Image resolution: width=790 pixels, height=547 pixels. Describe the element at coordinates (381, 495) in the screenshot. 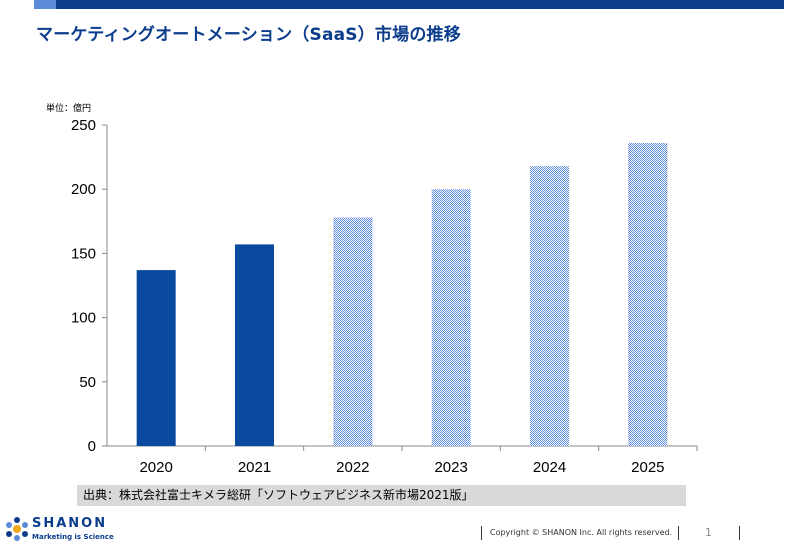

I see `source-note: 出典：株式会社富士キメラ総研「ソフトウェアビジネス新市場2021版」` at that location.